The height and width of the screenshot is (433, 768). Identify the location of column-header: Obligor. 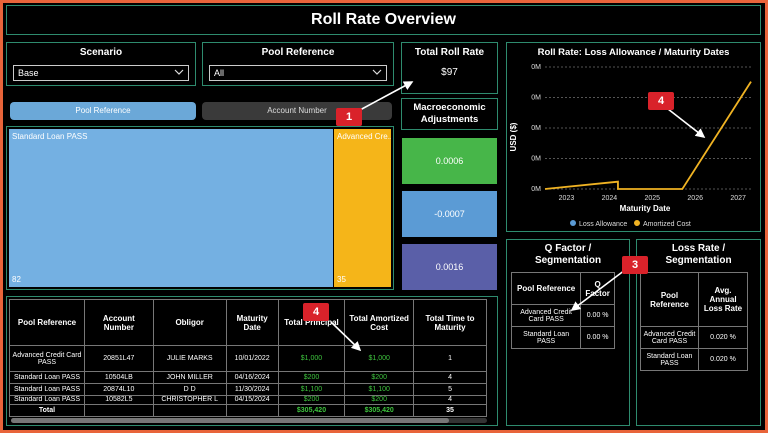
(189, 322).